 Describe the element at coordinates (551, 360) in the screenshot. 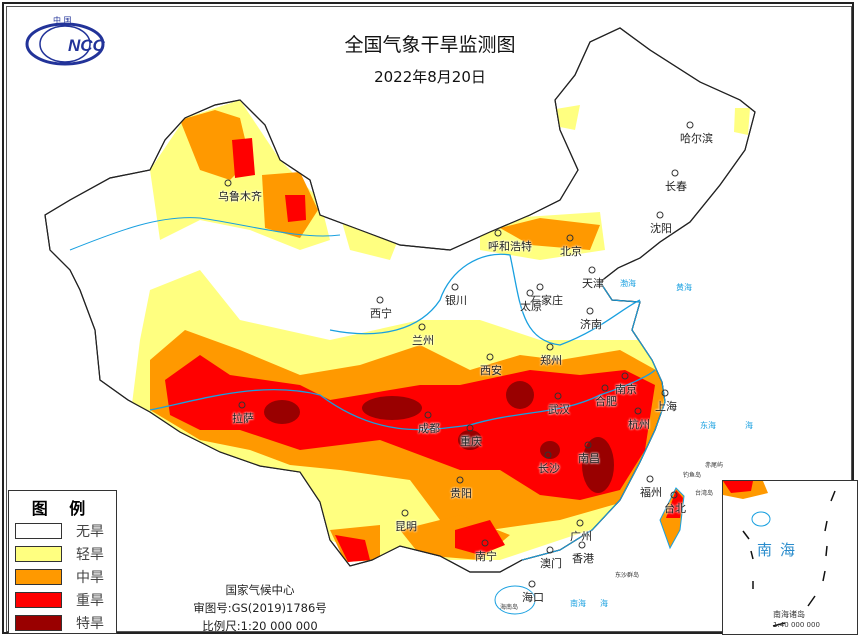

I see `city-label: 郑州` at that location.